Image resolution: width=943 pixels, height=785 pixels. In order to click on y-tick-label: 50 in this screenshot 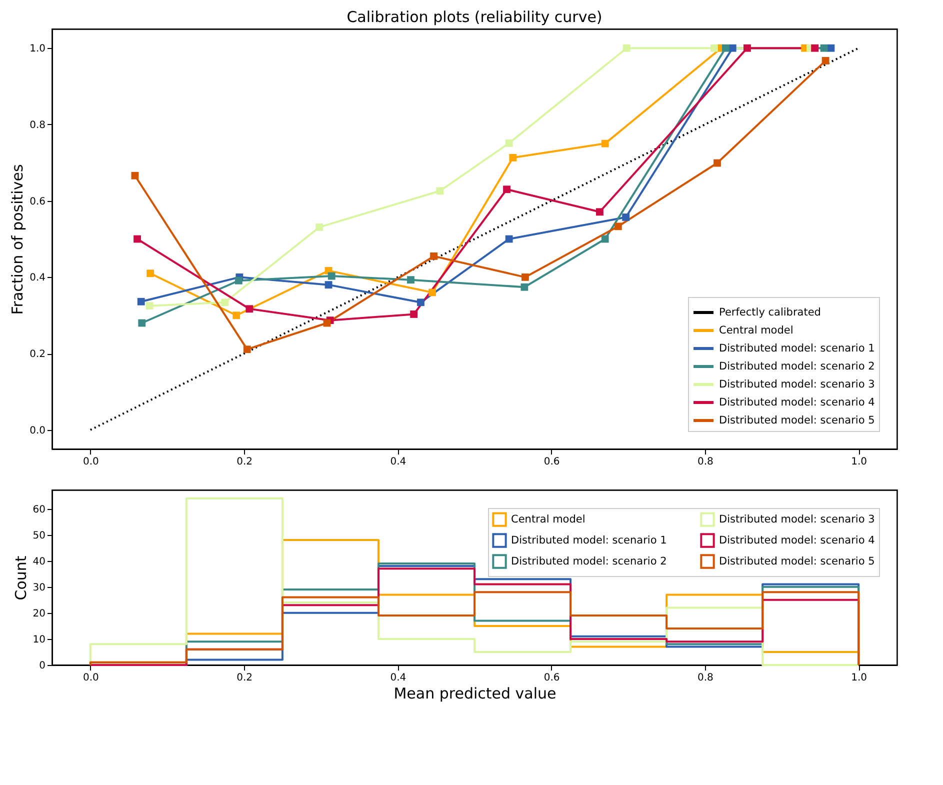, I will do `click(39, 536)`.